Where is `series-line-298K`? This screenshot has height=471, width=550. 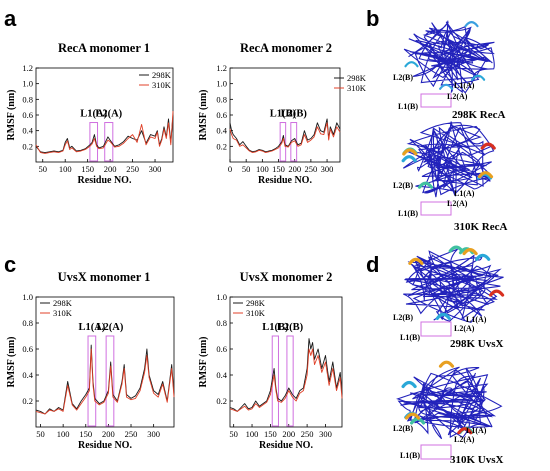 series-line-298K is located at coordinates (285, 135).